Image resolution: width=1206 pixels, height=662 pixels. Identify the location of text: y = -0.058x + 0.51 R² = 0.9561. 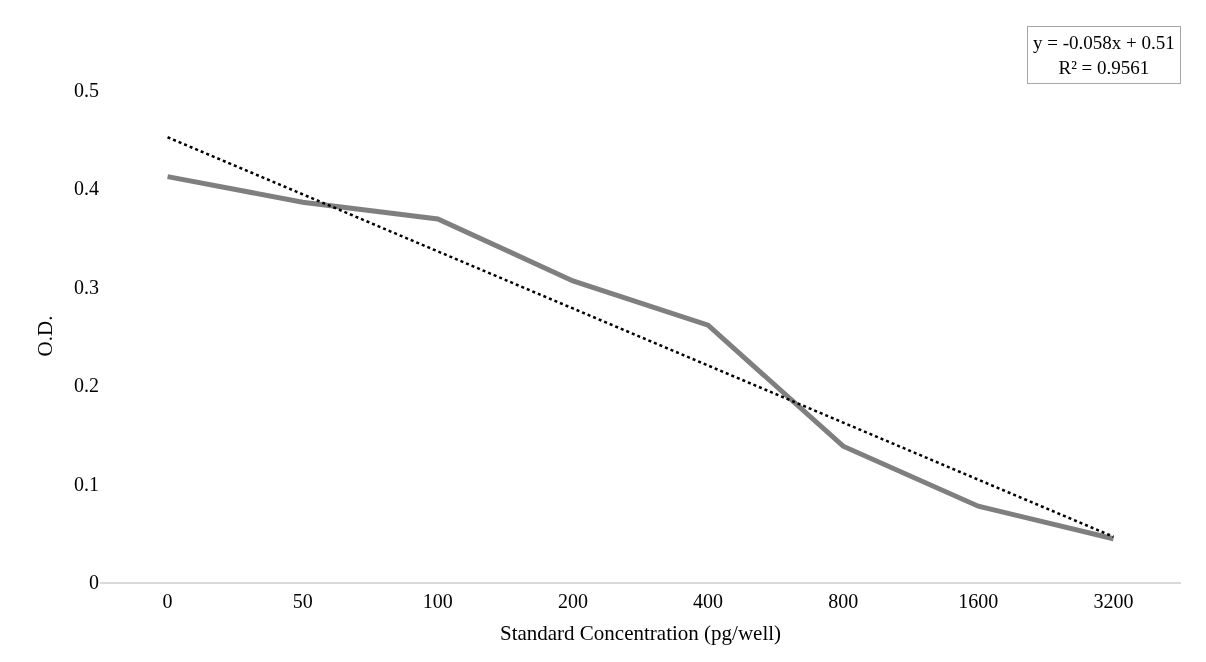
(1104, 55).